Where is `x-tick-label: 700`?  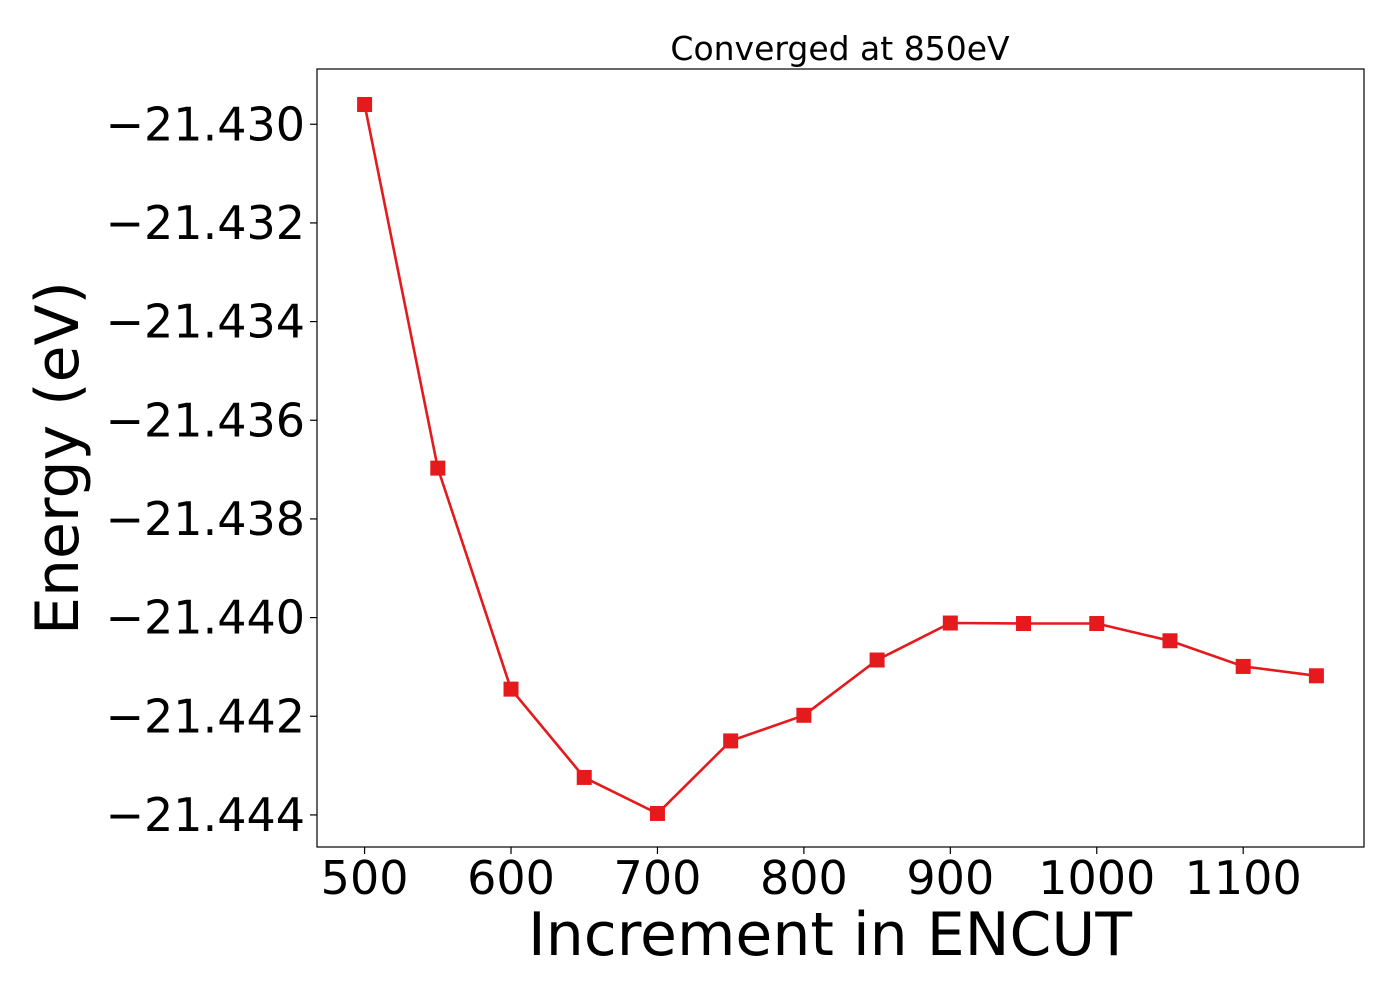
x-tick-label: 700 is located at coordinates (658, 878).